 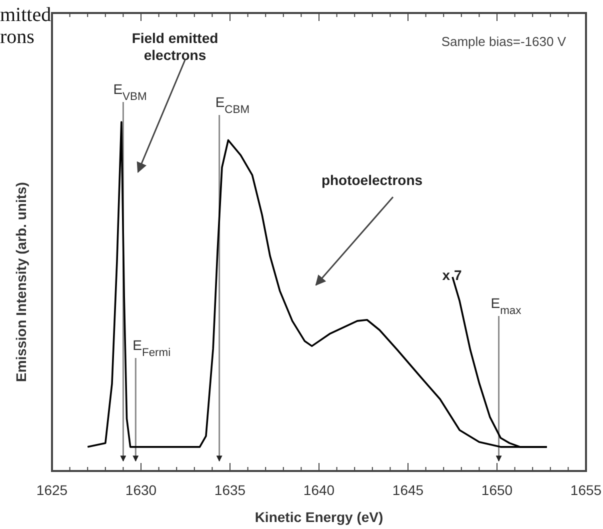 What do you see at coordinates (232, 105) in the screenshot?
I see `ref-line-label: E$_{CBM}$` at bounding box center [232, 105].